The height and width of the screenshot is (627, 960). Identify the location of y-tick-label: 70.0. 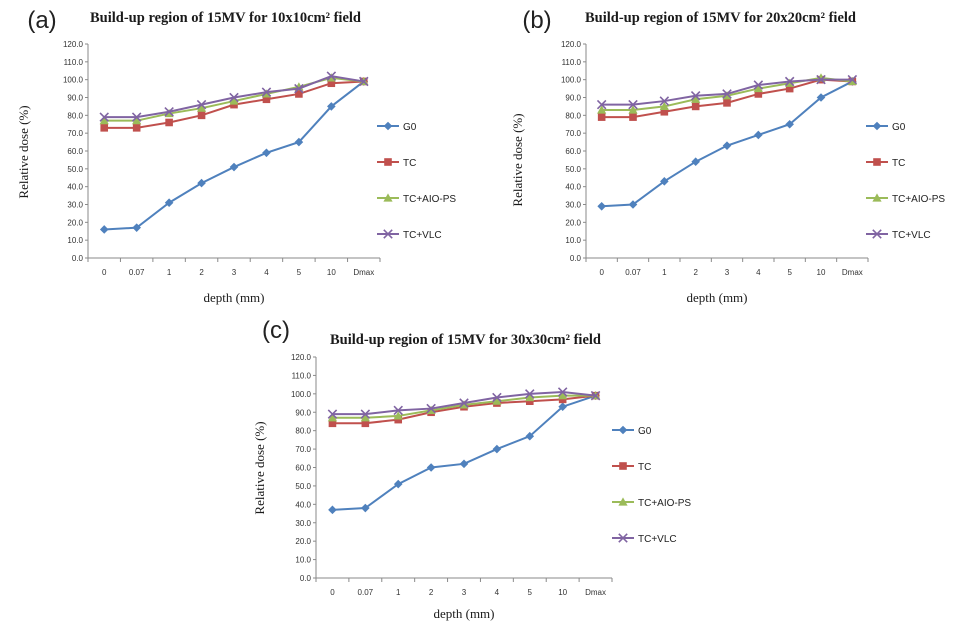
(573, 133).